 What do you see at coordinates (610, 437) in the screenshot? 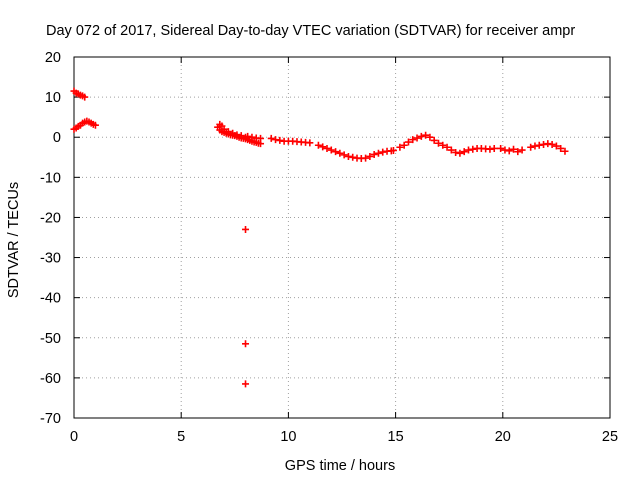
I see `x-tick-label: 25` at bounding box center [610, 437].